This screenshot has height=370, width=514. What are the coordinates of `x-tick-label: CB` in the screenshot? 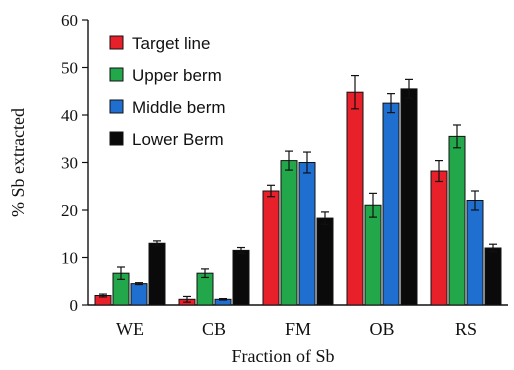 It's located at (214, 329).